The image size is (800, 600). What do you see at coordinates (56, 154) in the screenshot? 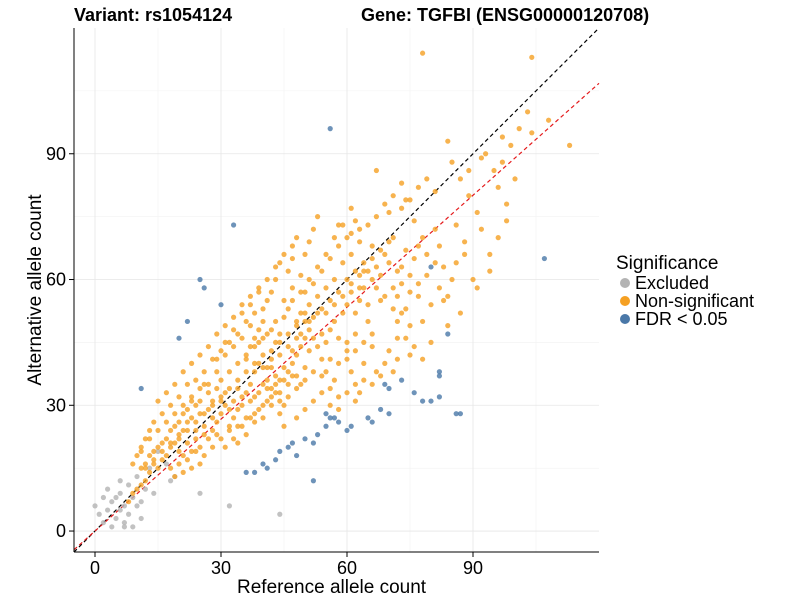
I see `y-tick-label: 90` at bounding box center [56, 154].